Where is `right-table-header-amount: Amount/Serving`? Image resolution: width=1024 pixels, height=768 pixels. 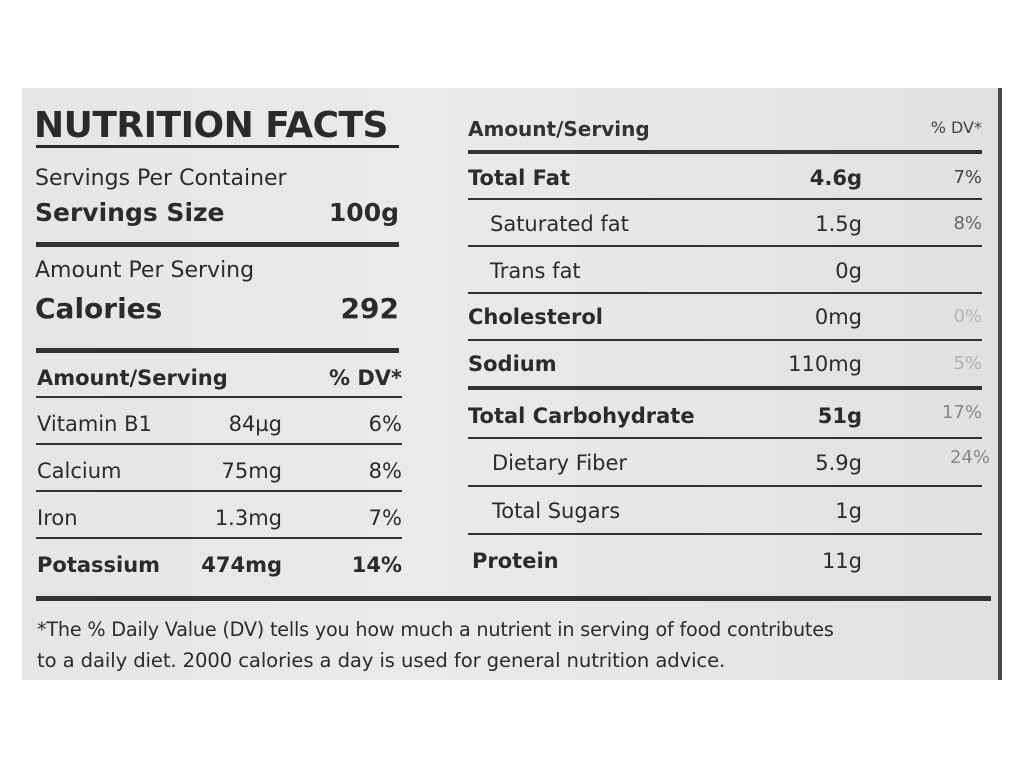
right-table-header-amount: Amount/Serving is located at coordinates (559, 129).